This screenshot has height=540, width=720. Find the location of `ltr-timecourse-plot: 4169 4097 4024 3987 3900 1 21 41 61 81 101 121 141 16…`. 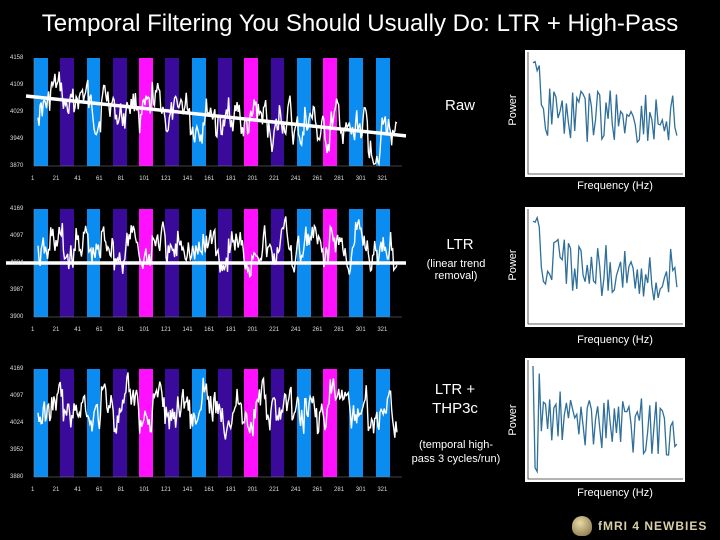

ltr-timecourse-plot: 4169 4097 4024 3987 3900 1 21 41 61 81 101 121 141 16… is located at coordinates (205, 269).